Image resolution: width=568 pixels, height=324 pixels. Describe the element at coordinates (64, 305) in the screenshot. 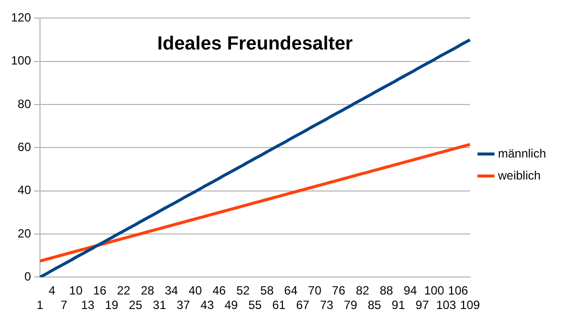

I see `x-tick-label: 7` at that location.